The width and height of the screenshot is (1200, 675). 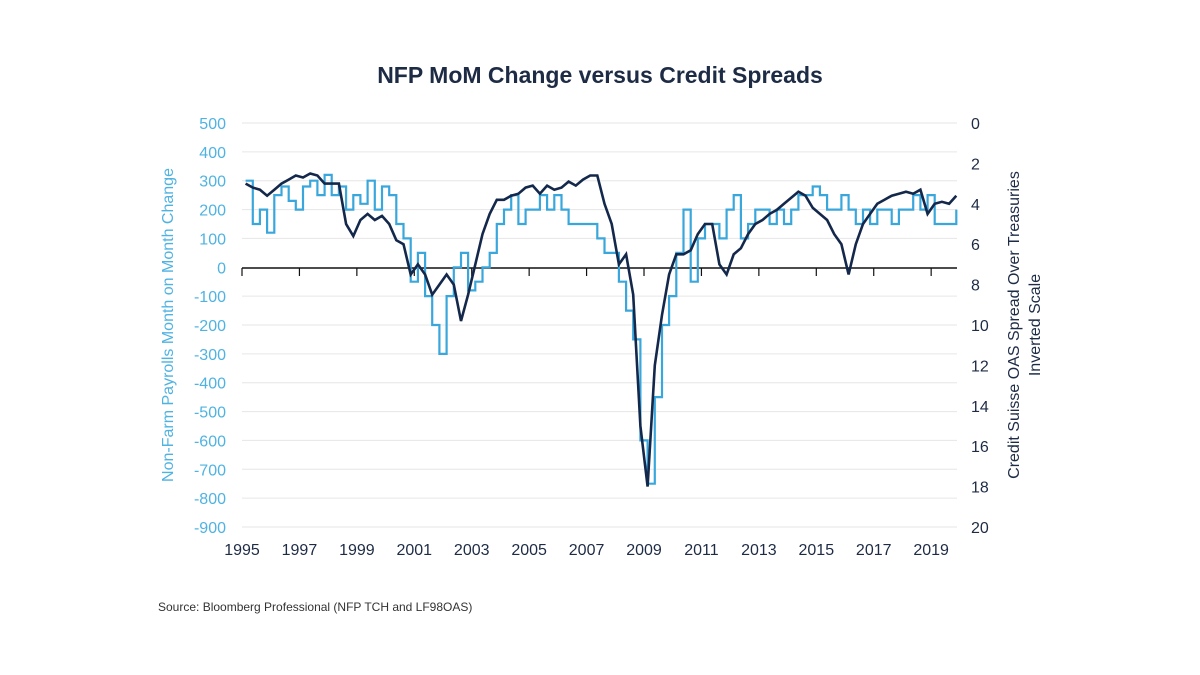 I want to click on right-tick-label: 0, so click(x=975, y=124).